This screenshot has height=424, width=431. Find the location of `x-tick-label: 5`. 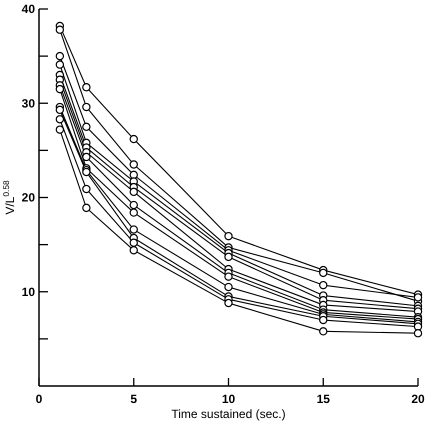

x-tick-label: 5 is located at coordinates (134, 399).